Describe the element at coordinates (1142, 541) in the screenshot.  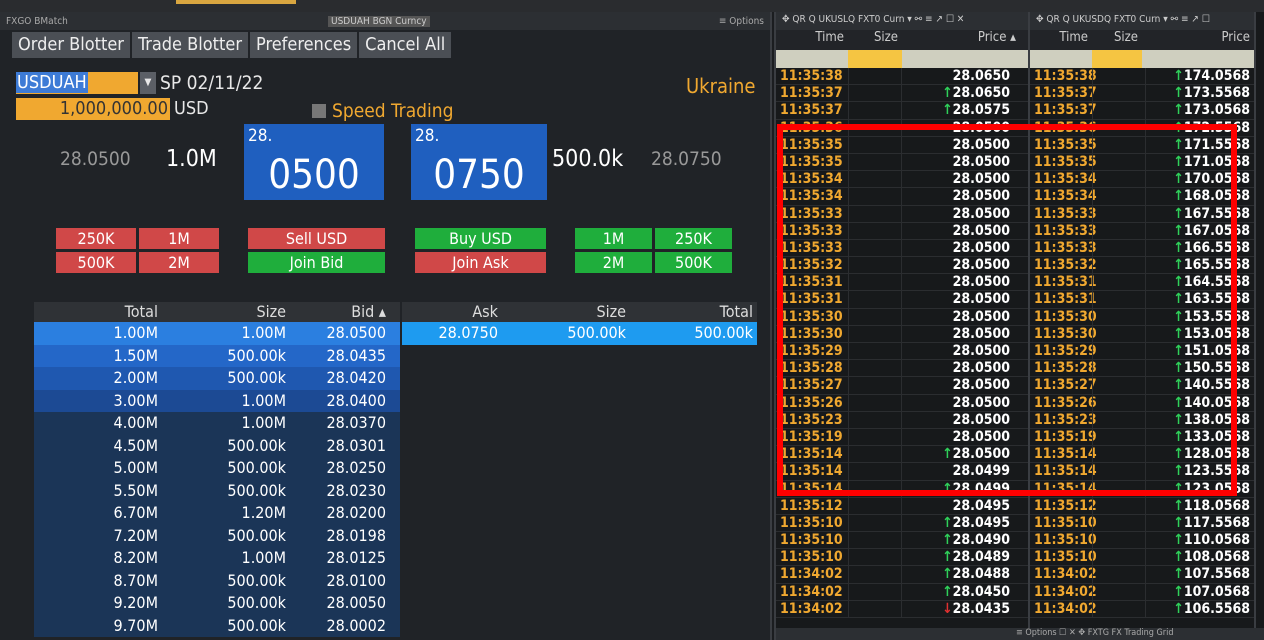
I see `tick-row: 11:35:10 ↑110.0568` at that location.